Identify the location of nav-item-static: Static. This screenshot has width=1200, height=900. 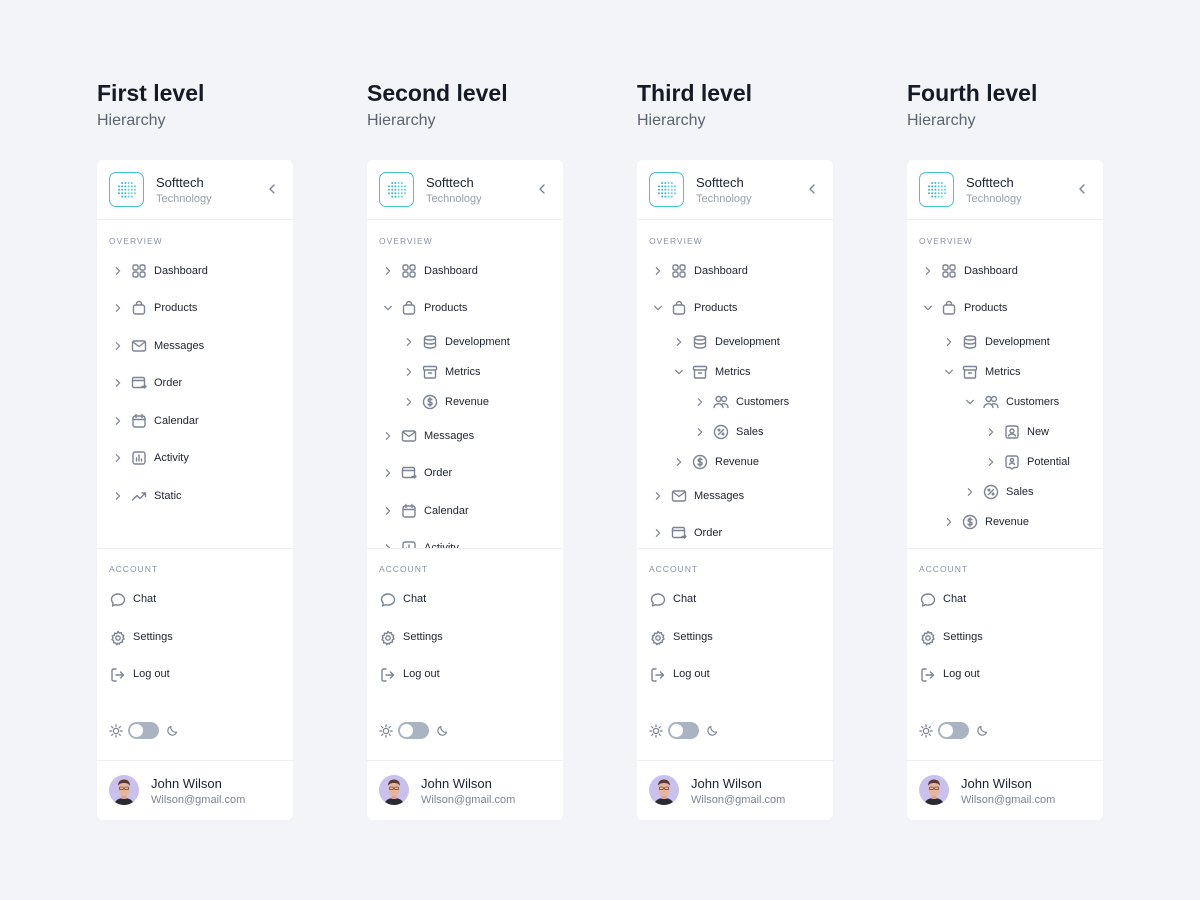
(195, 496).